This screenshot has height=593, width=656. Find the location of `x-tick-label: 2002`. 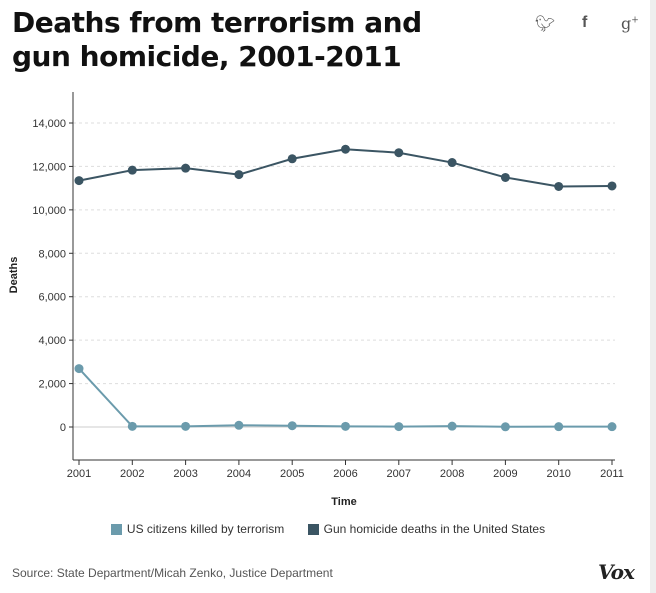

x-tick-label: 2002 is located at coordinates (132, 474).